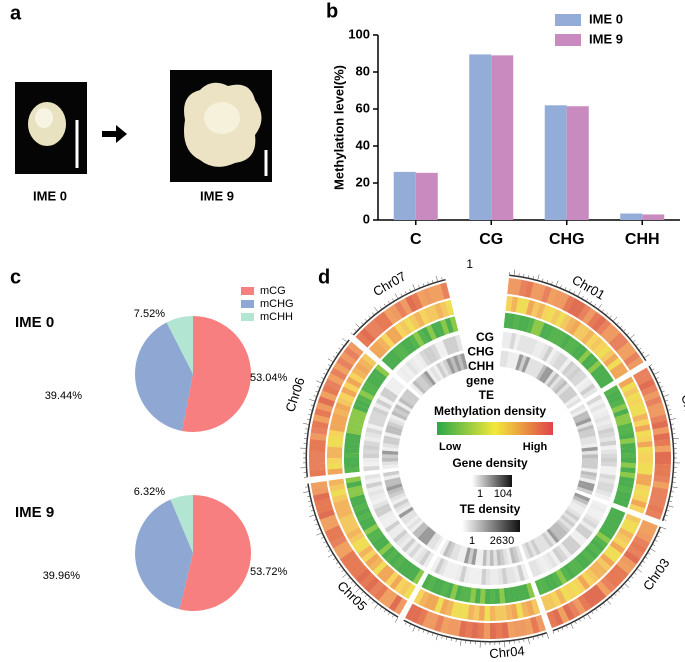 Image resolution: width=685 pixels, height=662 pixels. Describe the element at coordinates (247, 317) in the screenshot. I see `legend-swatch` at that location.